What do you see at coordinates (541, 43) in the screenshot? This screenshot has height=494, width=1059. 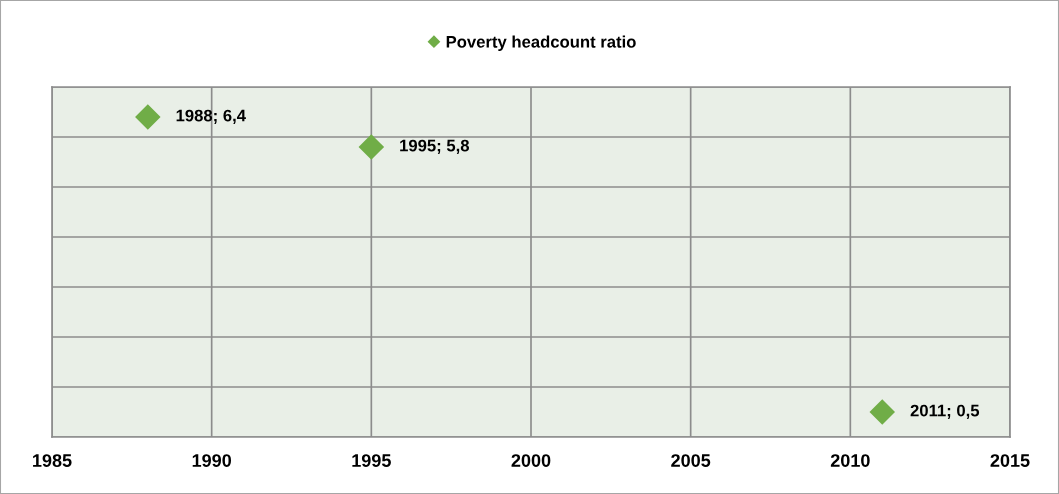 I see `legend-label: Poverty headcount ratio` at bounding box center [541, 43].